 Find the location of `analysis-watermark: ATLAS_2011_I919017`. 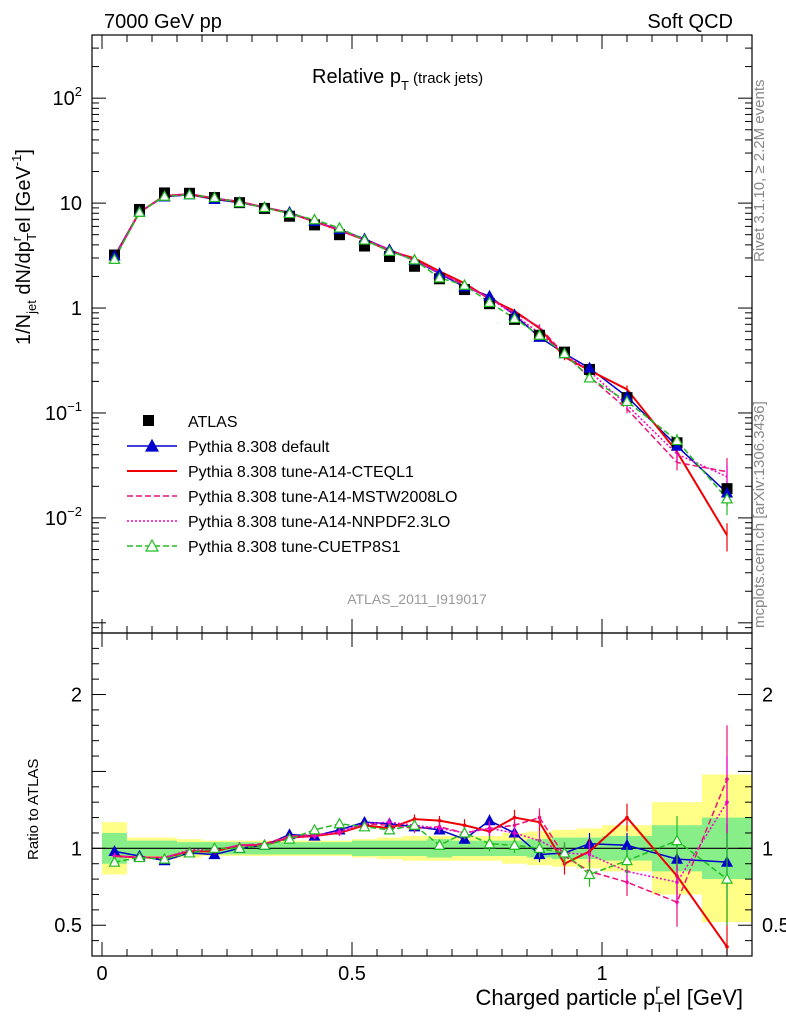

analysis-watermark: ATLAS_2011_I919017 is located at coordinates (417, 599).